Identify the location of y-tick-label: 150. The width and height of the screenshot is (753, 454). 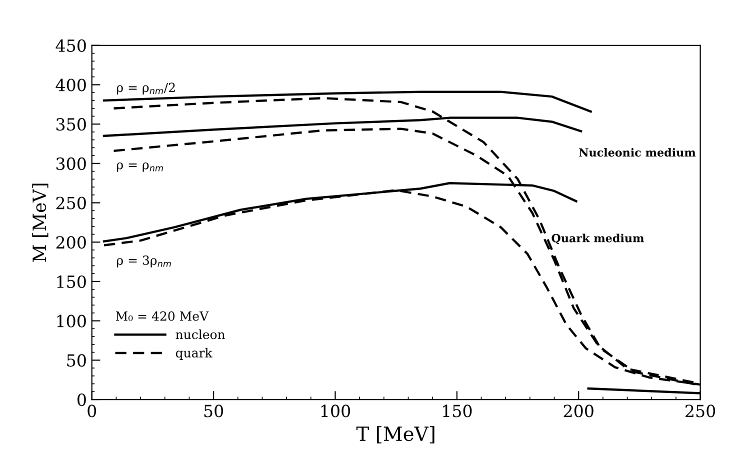
(71, 281).